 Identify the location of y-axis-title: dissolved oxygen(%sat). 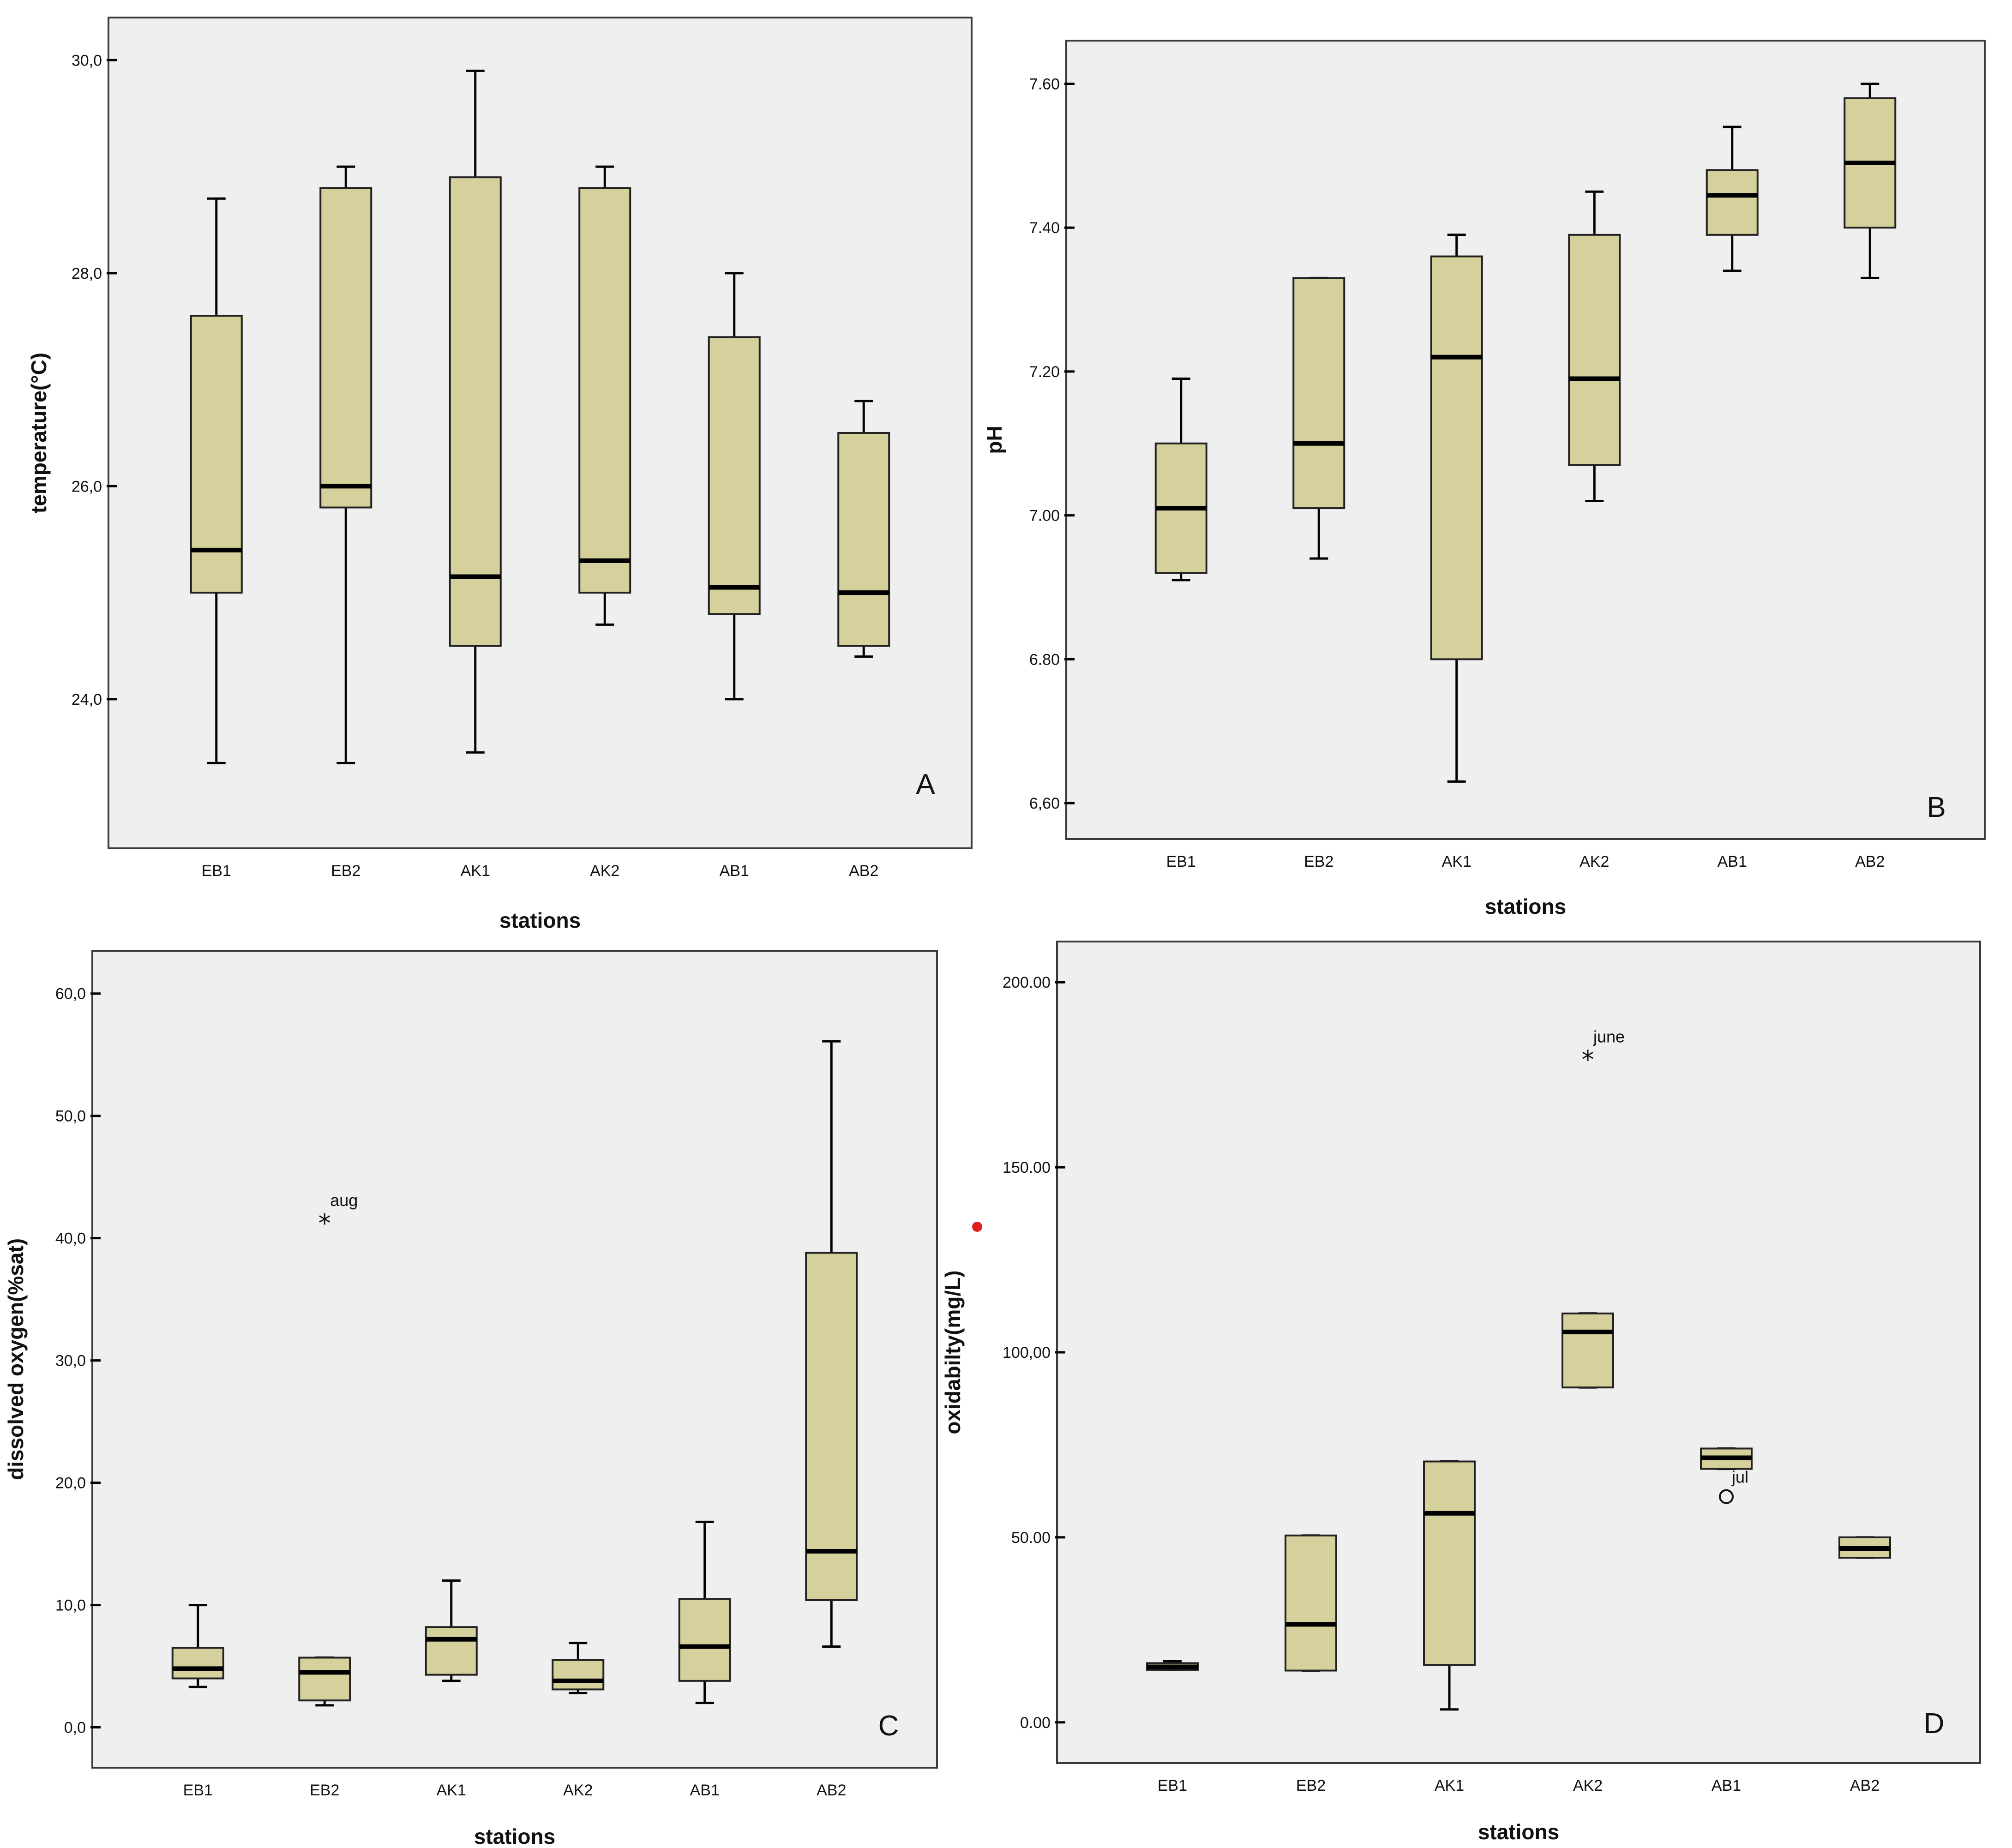
(16, 1359).